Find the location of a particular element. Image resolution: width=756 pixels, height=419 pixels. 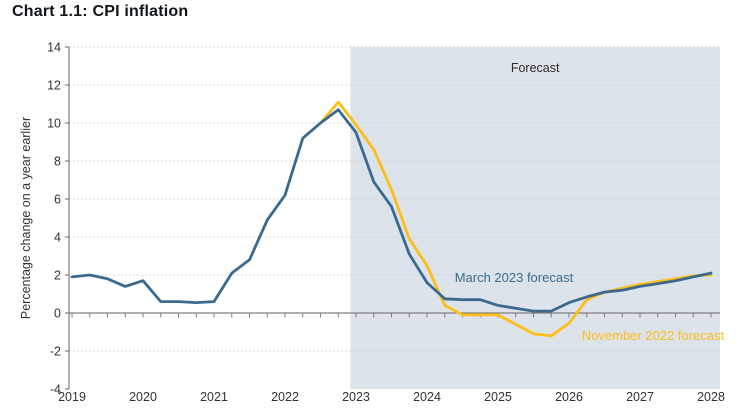

y-tick-label: -2 is located at coordinates (55, 352).